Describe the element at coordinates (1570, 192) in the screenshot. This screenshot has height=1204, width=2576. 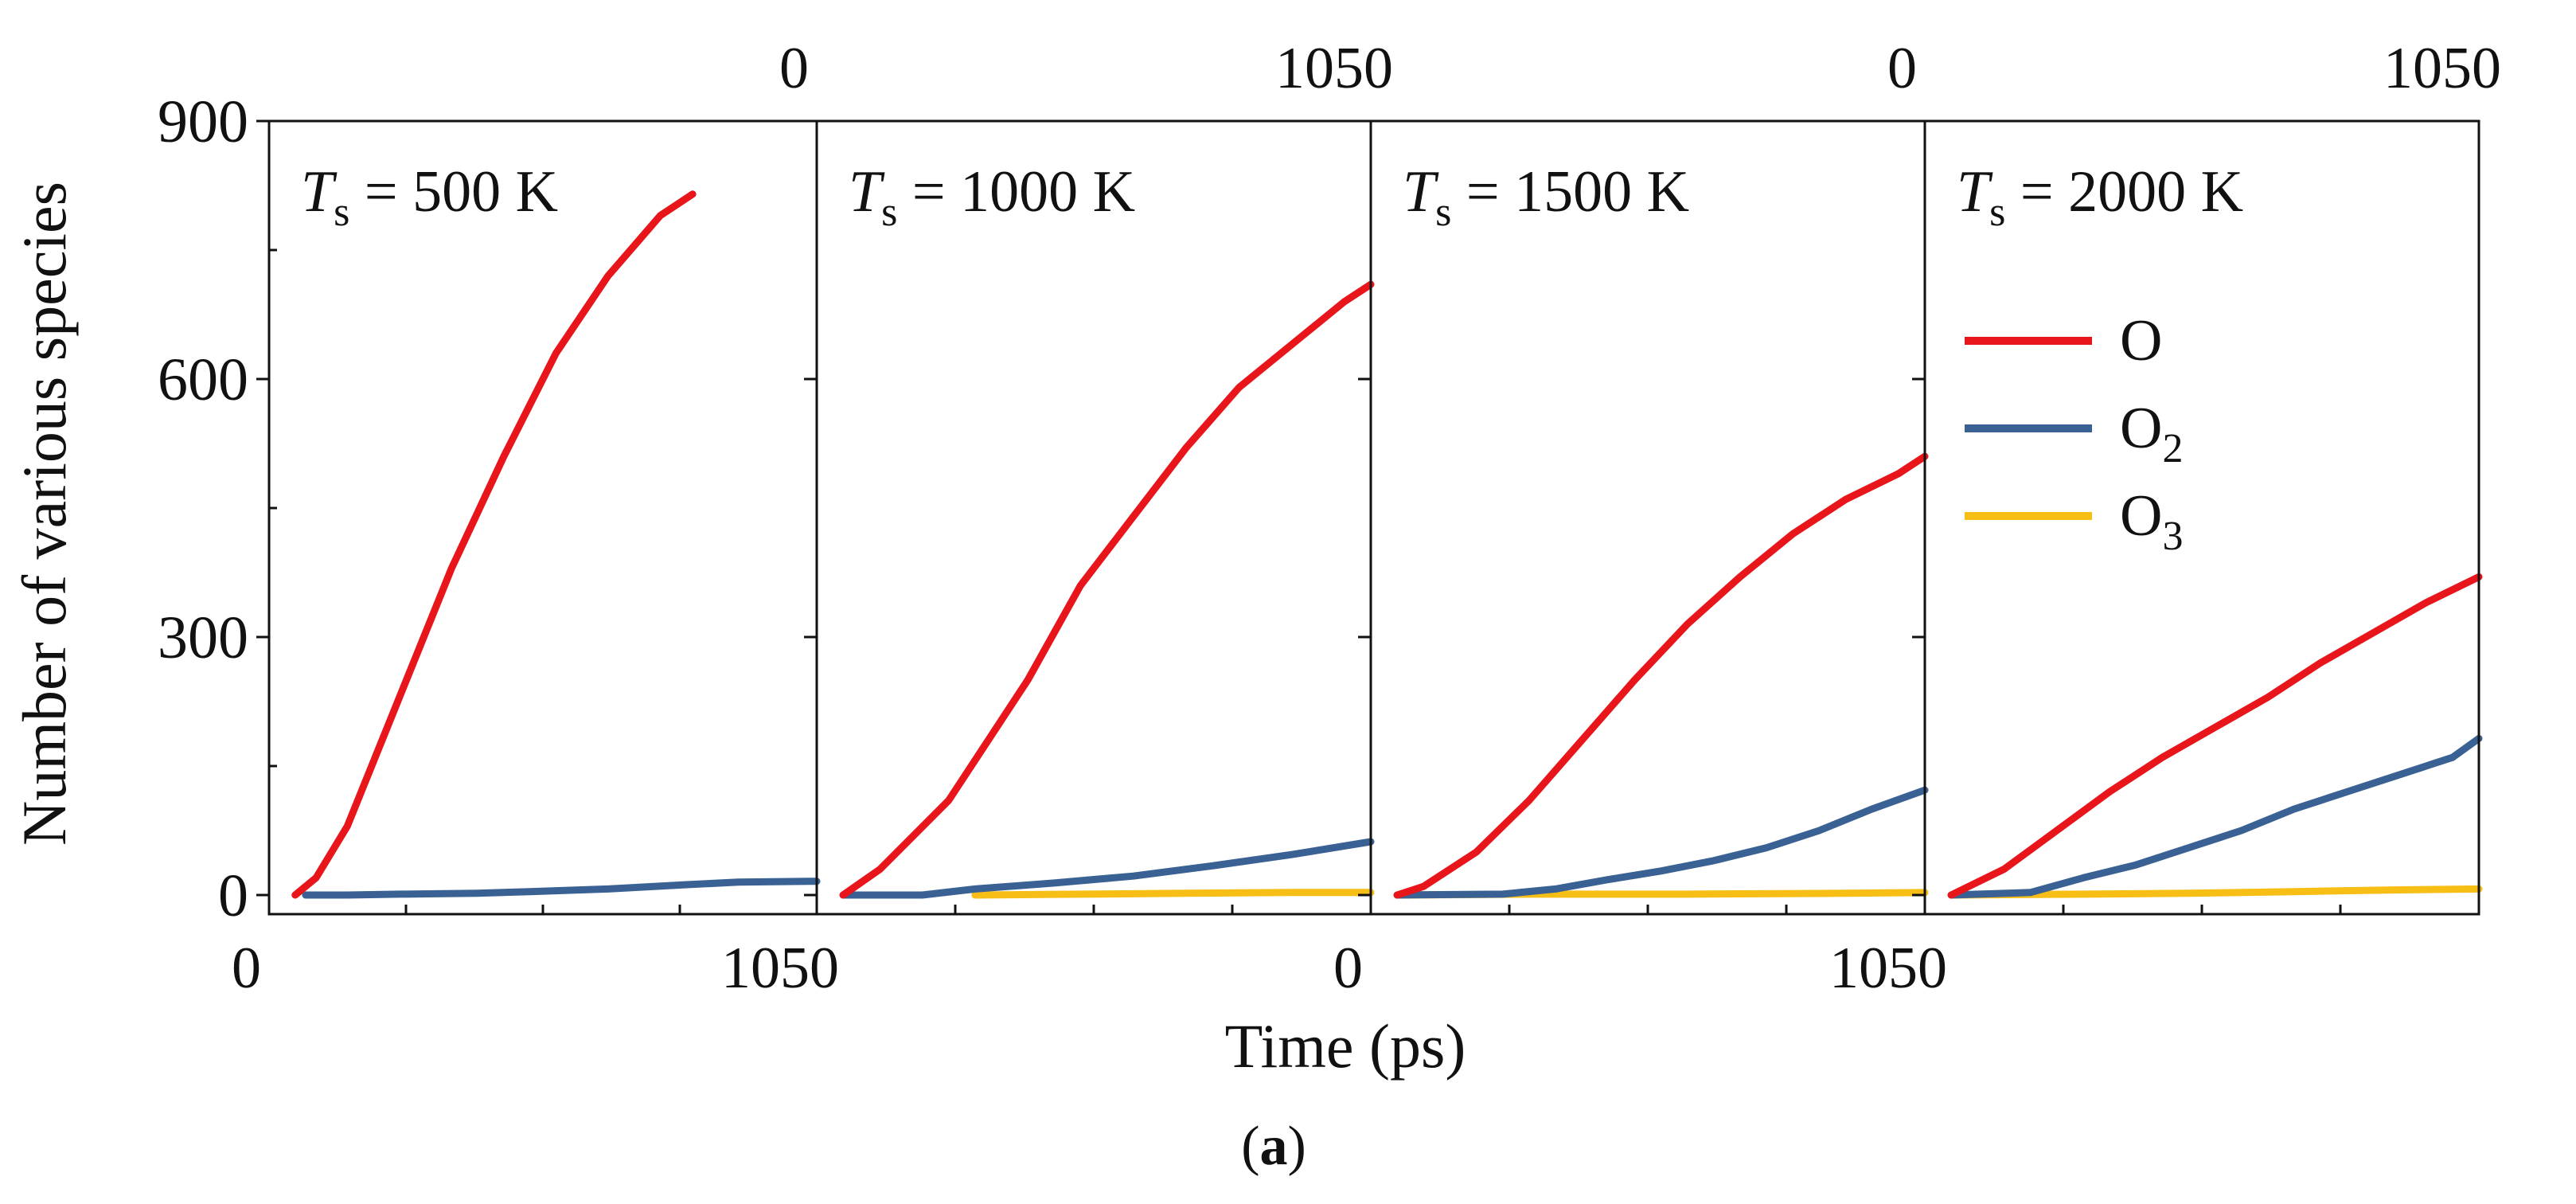
I see `panel-title-value: = 1500 K` at that location.